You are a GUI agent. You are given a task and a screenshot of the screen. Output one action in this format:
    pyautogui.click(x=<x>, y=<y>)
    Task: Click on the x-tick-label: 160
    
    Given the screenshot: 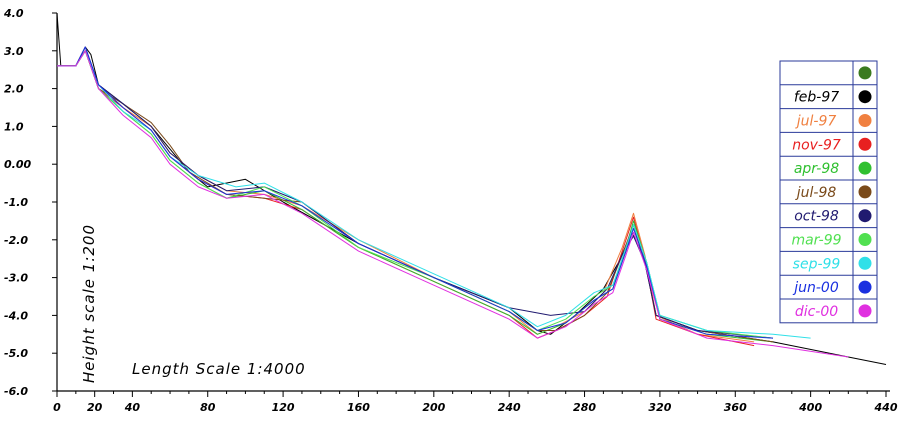 What is the action you would take?
    pyautogui.click(x=358, y=407)
    